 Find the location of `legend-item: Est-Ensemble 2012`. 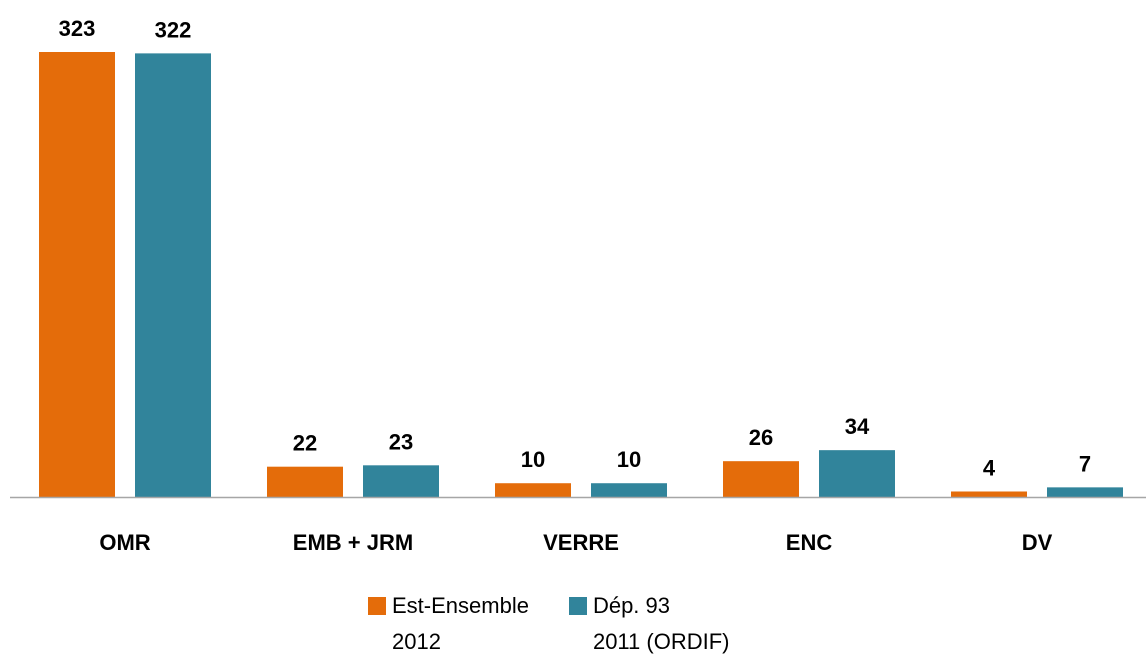

legend-item: Est-Ensemble 2012 is located at coordinates (448, 623).